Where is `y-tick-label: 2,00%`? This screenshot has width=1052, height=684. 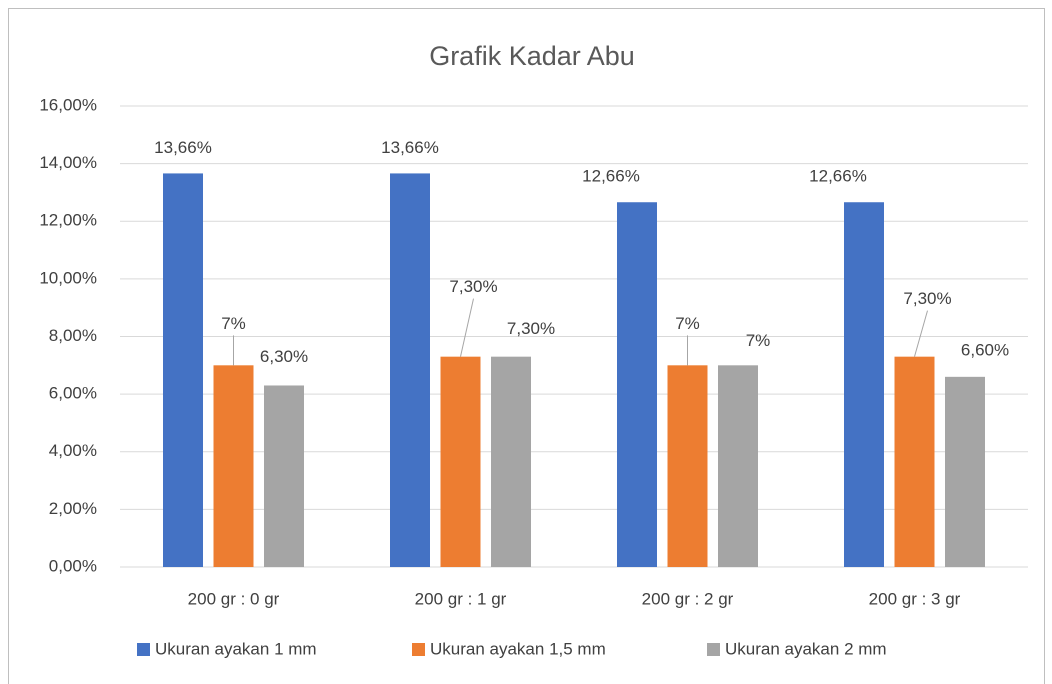
y-tick-label: 2,00% is located at coordinates (73, 508).